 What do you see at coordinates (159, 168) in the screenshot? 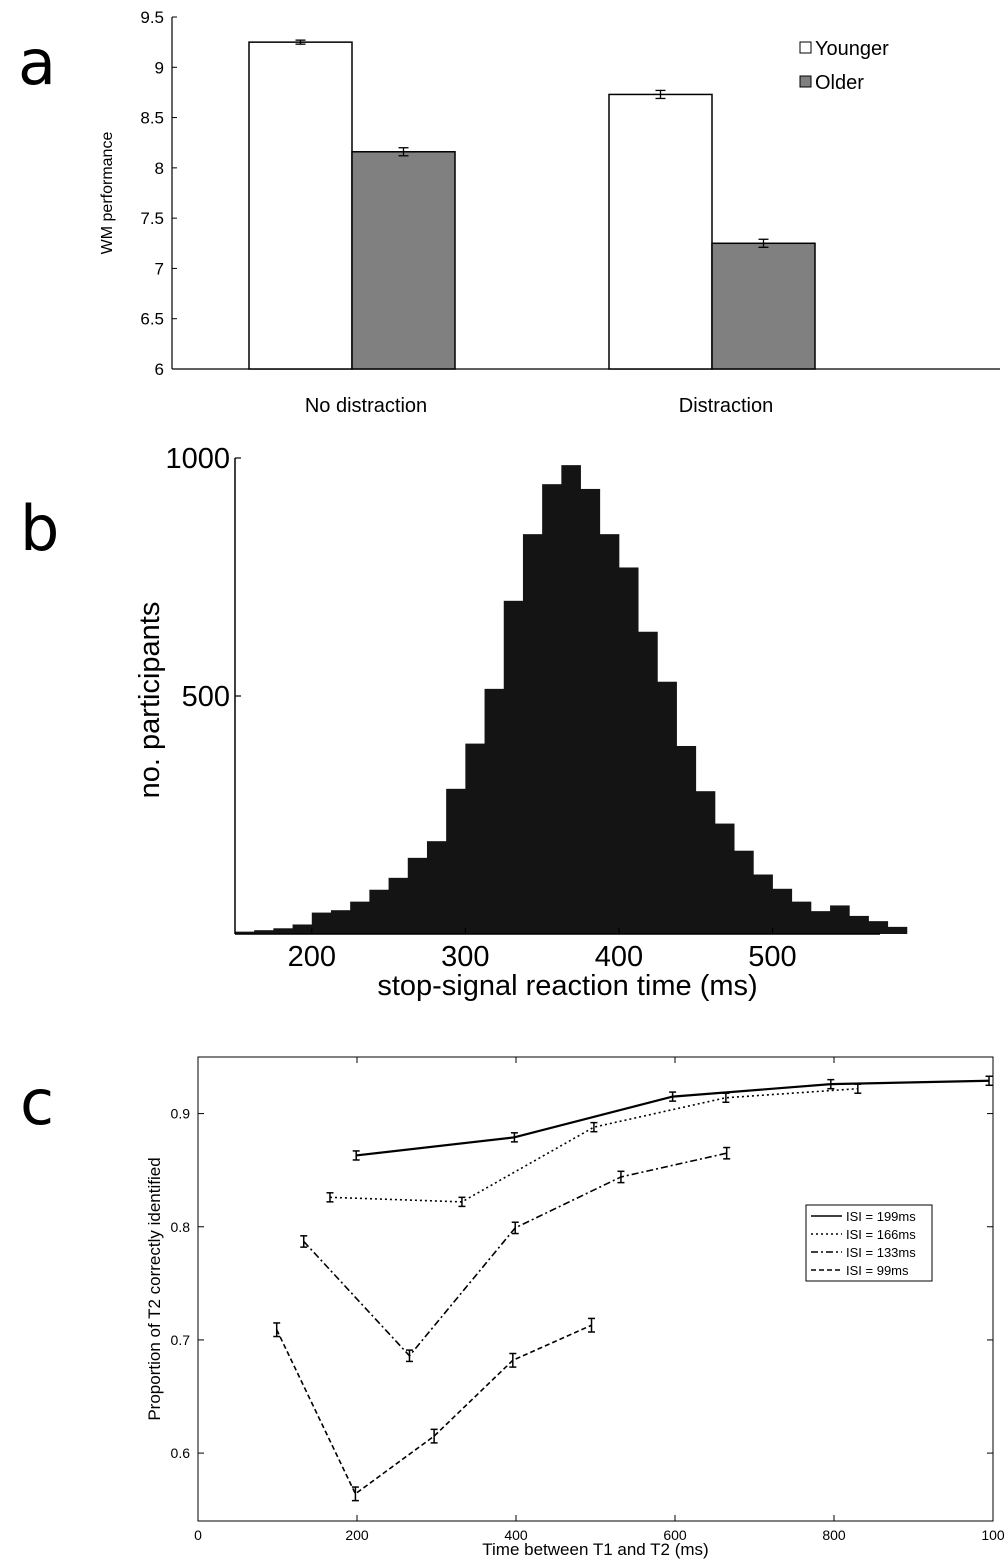
I see `y-tick-label: 8` at bounding box center [159, 168].